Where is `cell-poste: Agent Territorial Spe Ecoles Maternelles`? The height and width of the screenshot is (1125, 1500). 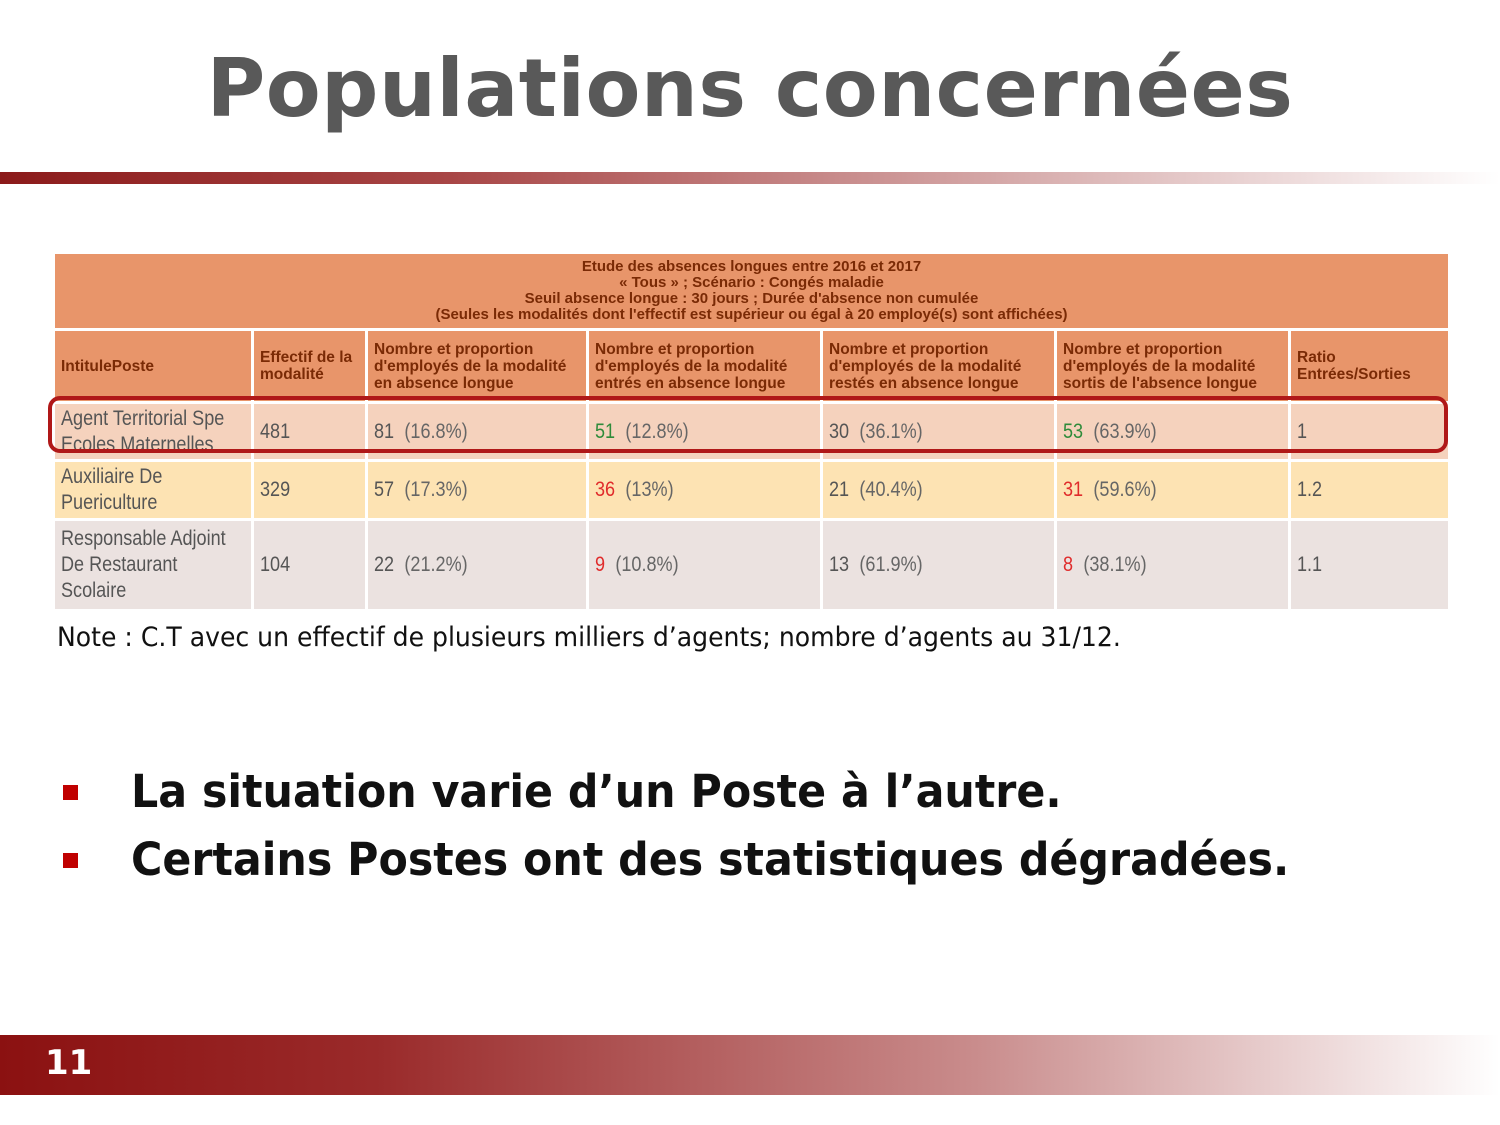 cell-poste: Agent Territorial Spe Ecoles Maternelles is located at coordinates (153, 431).